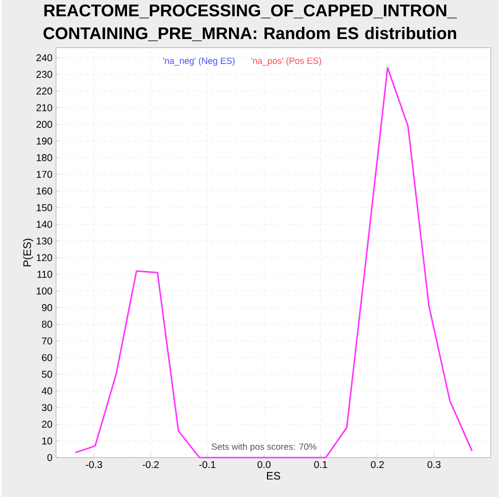 The image size is (500, 497). Describe the element at coordinates (44, 224) in the screenshot. I see `y-tick-label: 140` at that location.